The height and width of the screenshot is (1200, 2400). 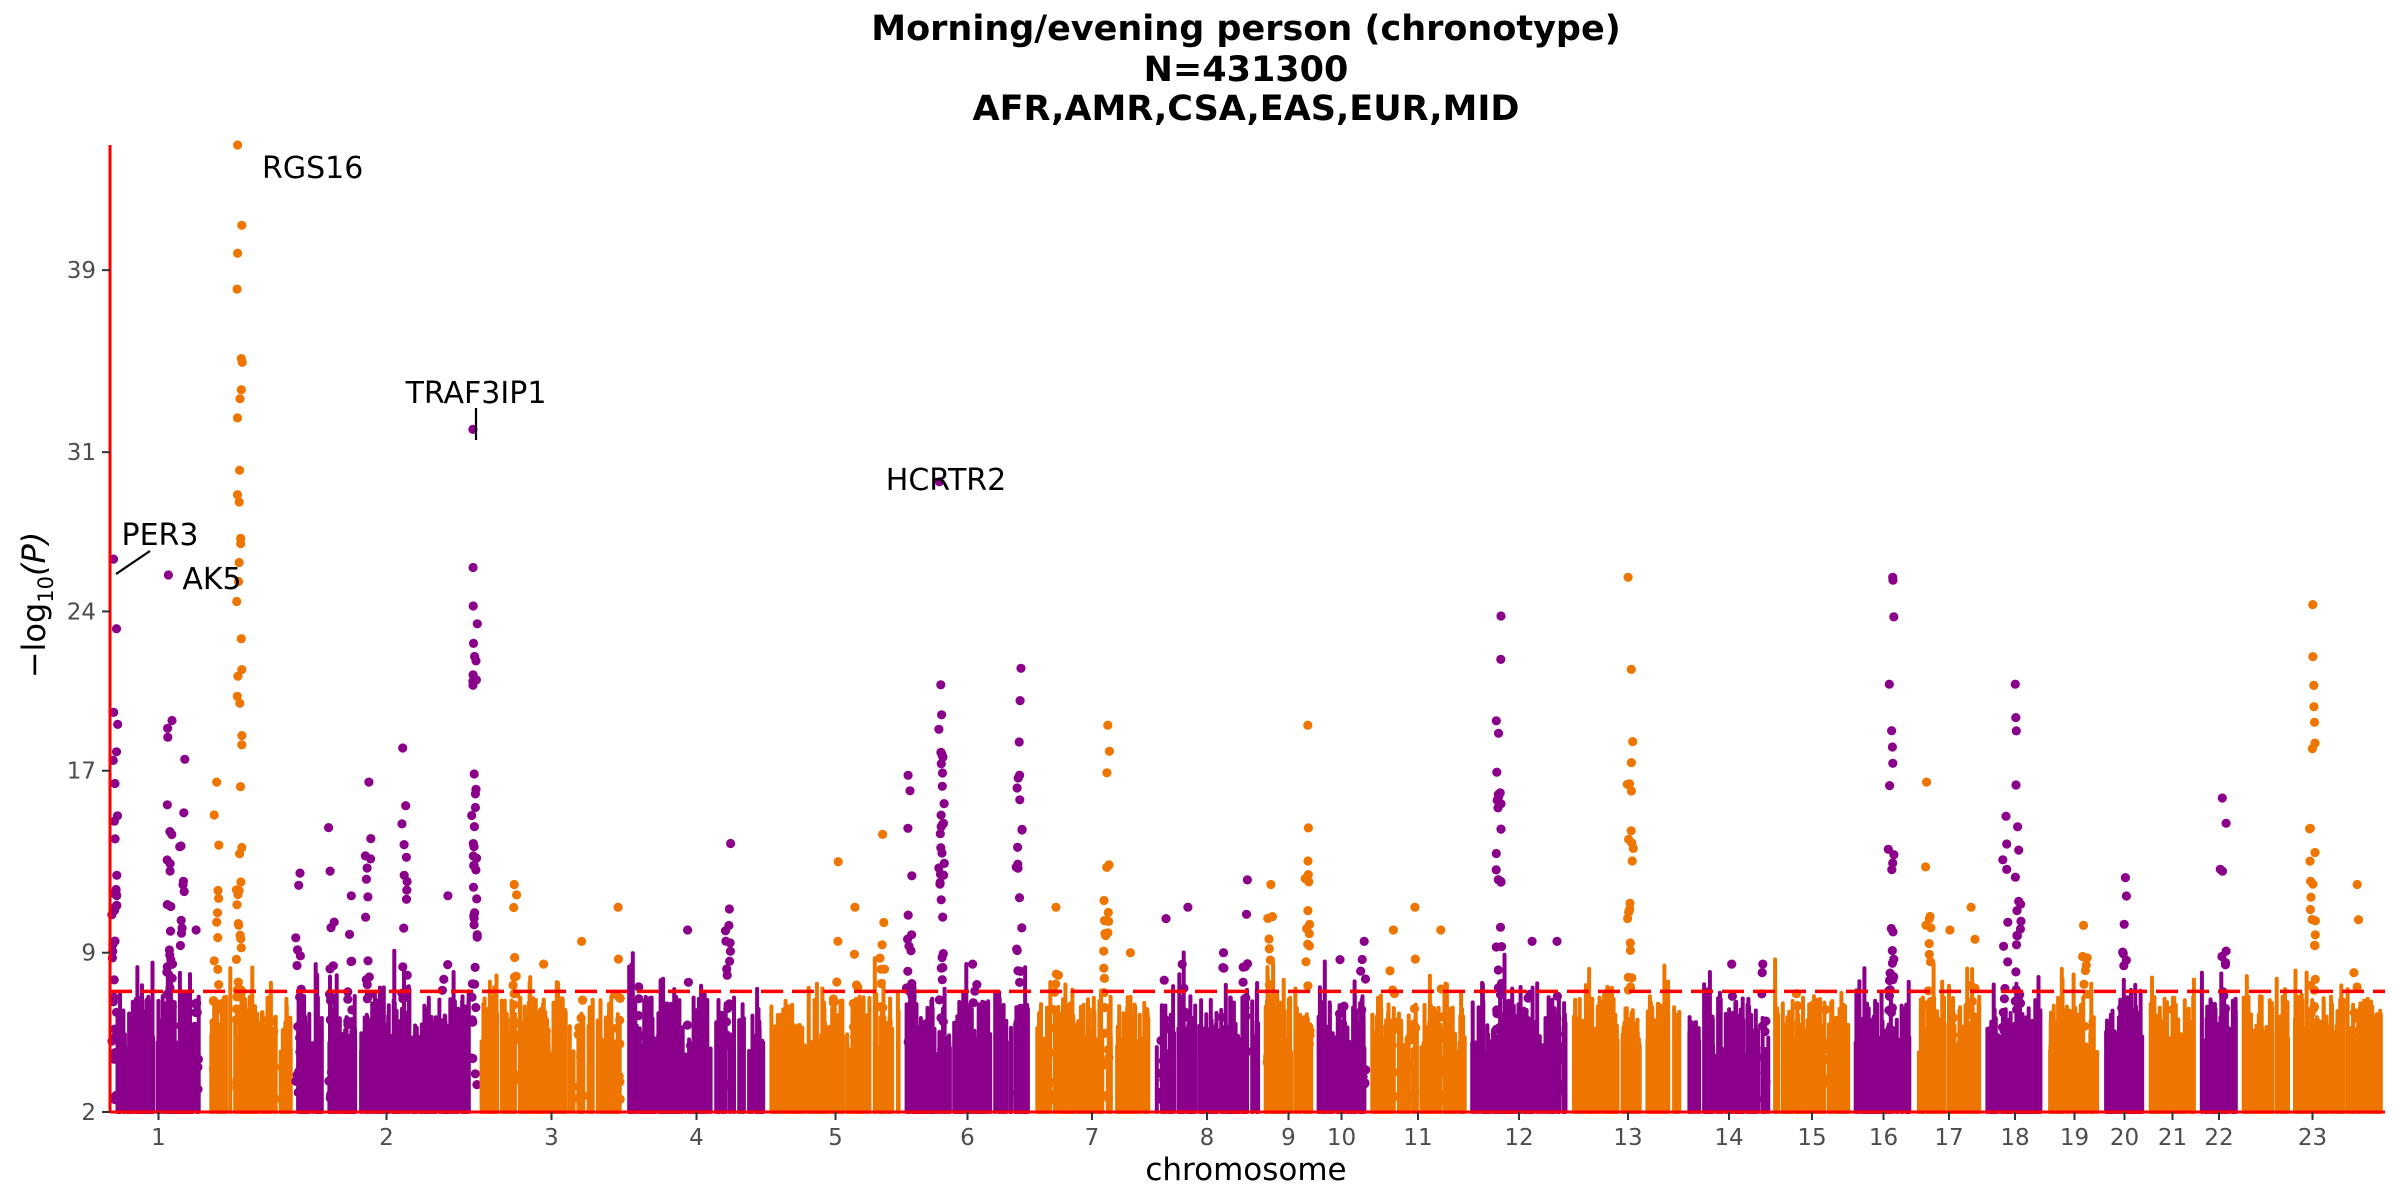 What do you see at coordinates (251, 1039) in the screenshot?
I see `background-snps` at bounding box center [251, 1039].